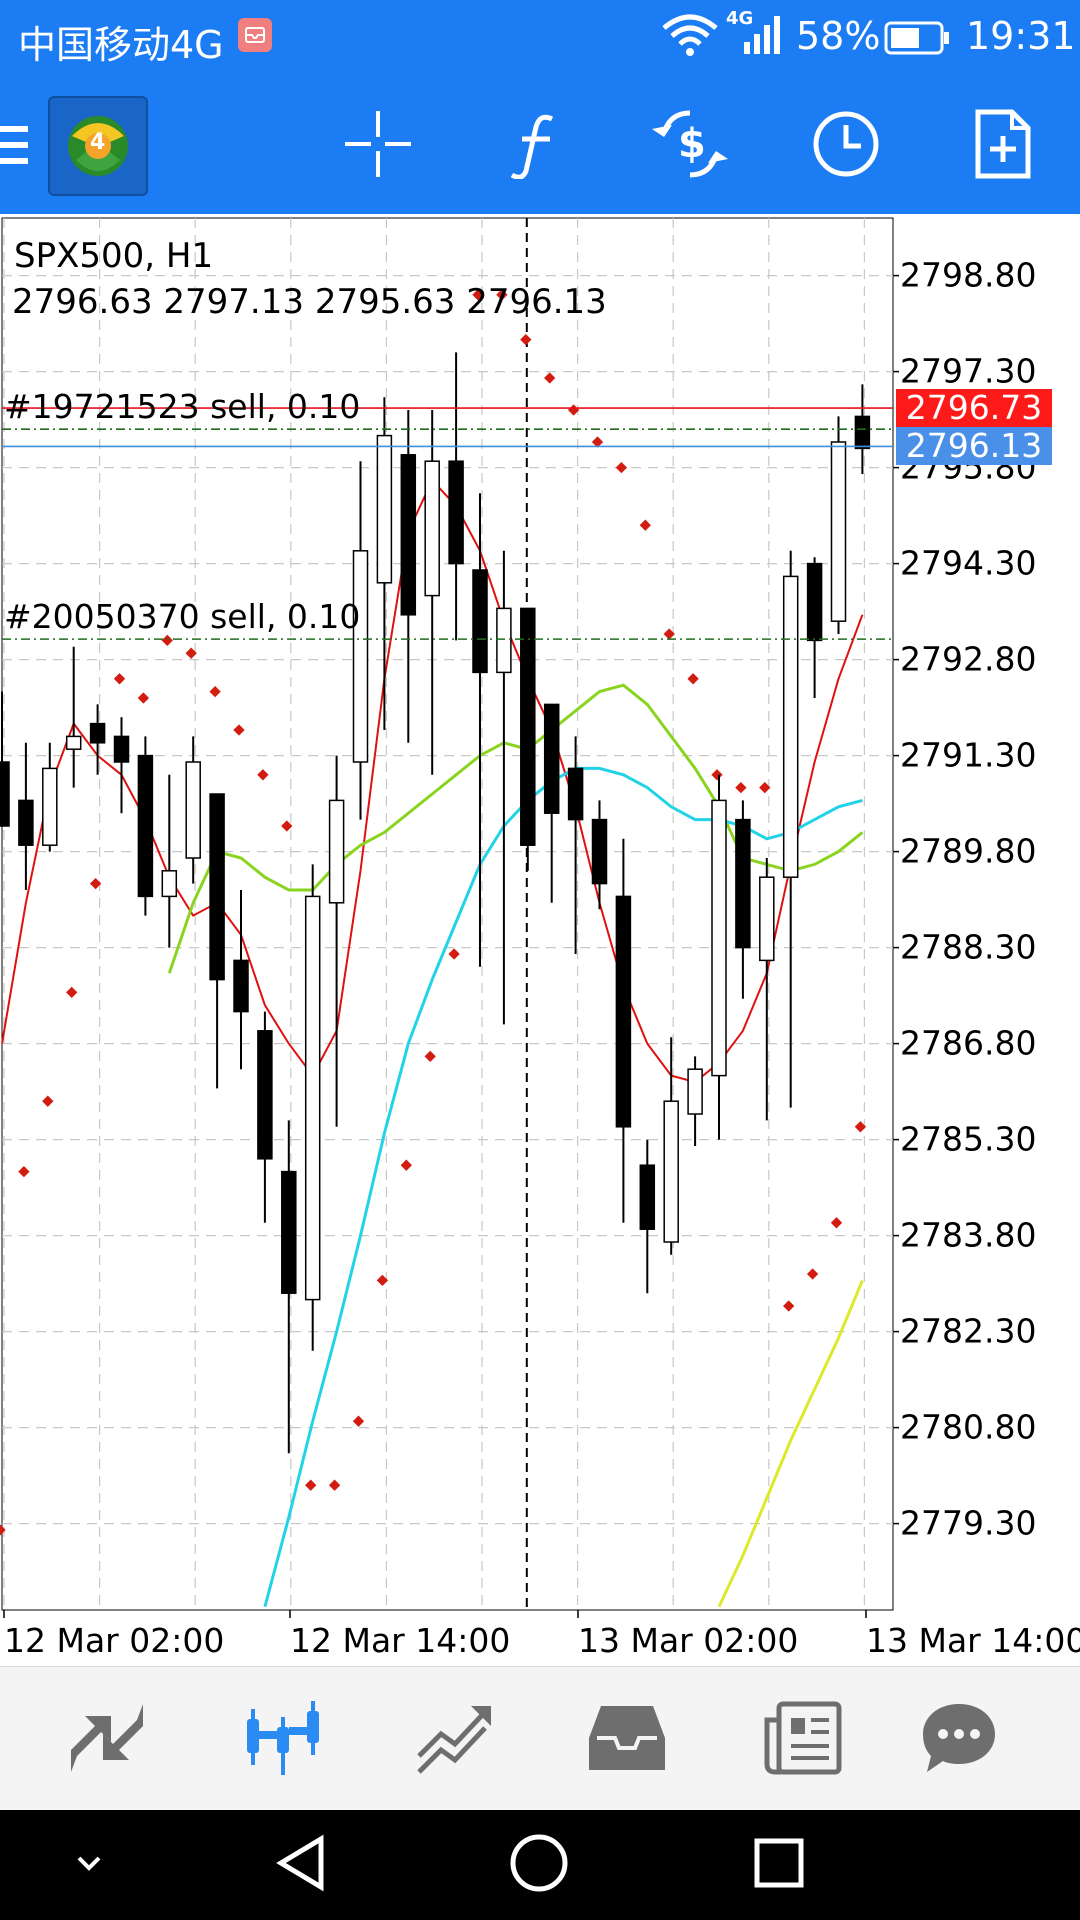 The height and width of the screenshot is (1920, 1080). What do you see at coordinates (764, 37) in the screenshot?
I see `signal-icon` at bounding box center [764, 37].